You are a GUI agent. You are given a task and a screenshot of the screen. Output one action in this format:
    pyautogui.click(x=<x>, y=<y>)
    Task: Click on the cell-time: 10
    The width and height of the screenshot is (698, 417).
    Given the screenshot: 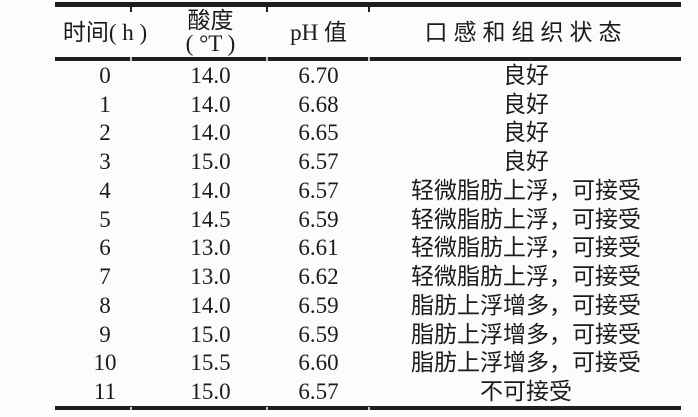 What is the action you would take?
    pyautogui.click(x=105, y=363)
    